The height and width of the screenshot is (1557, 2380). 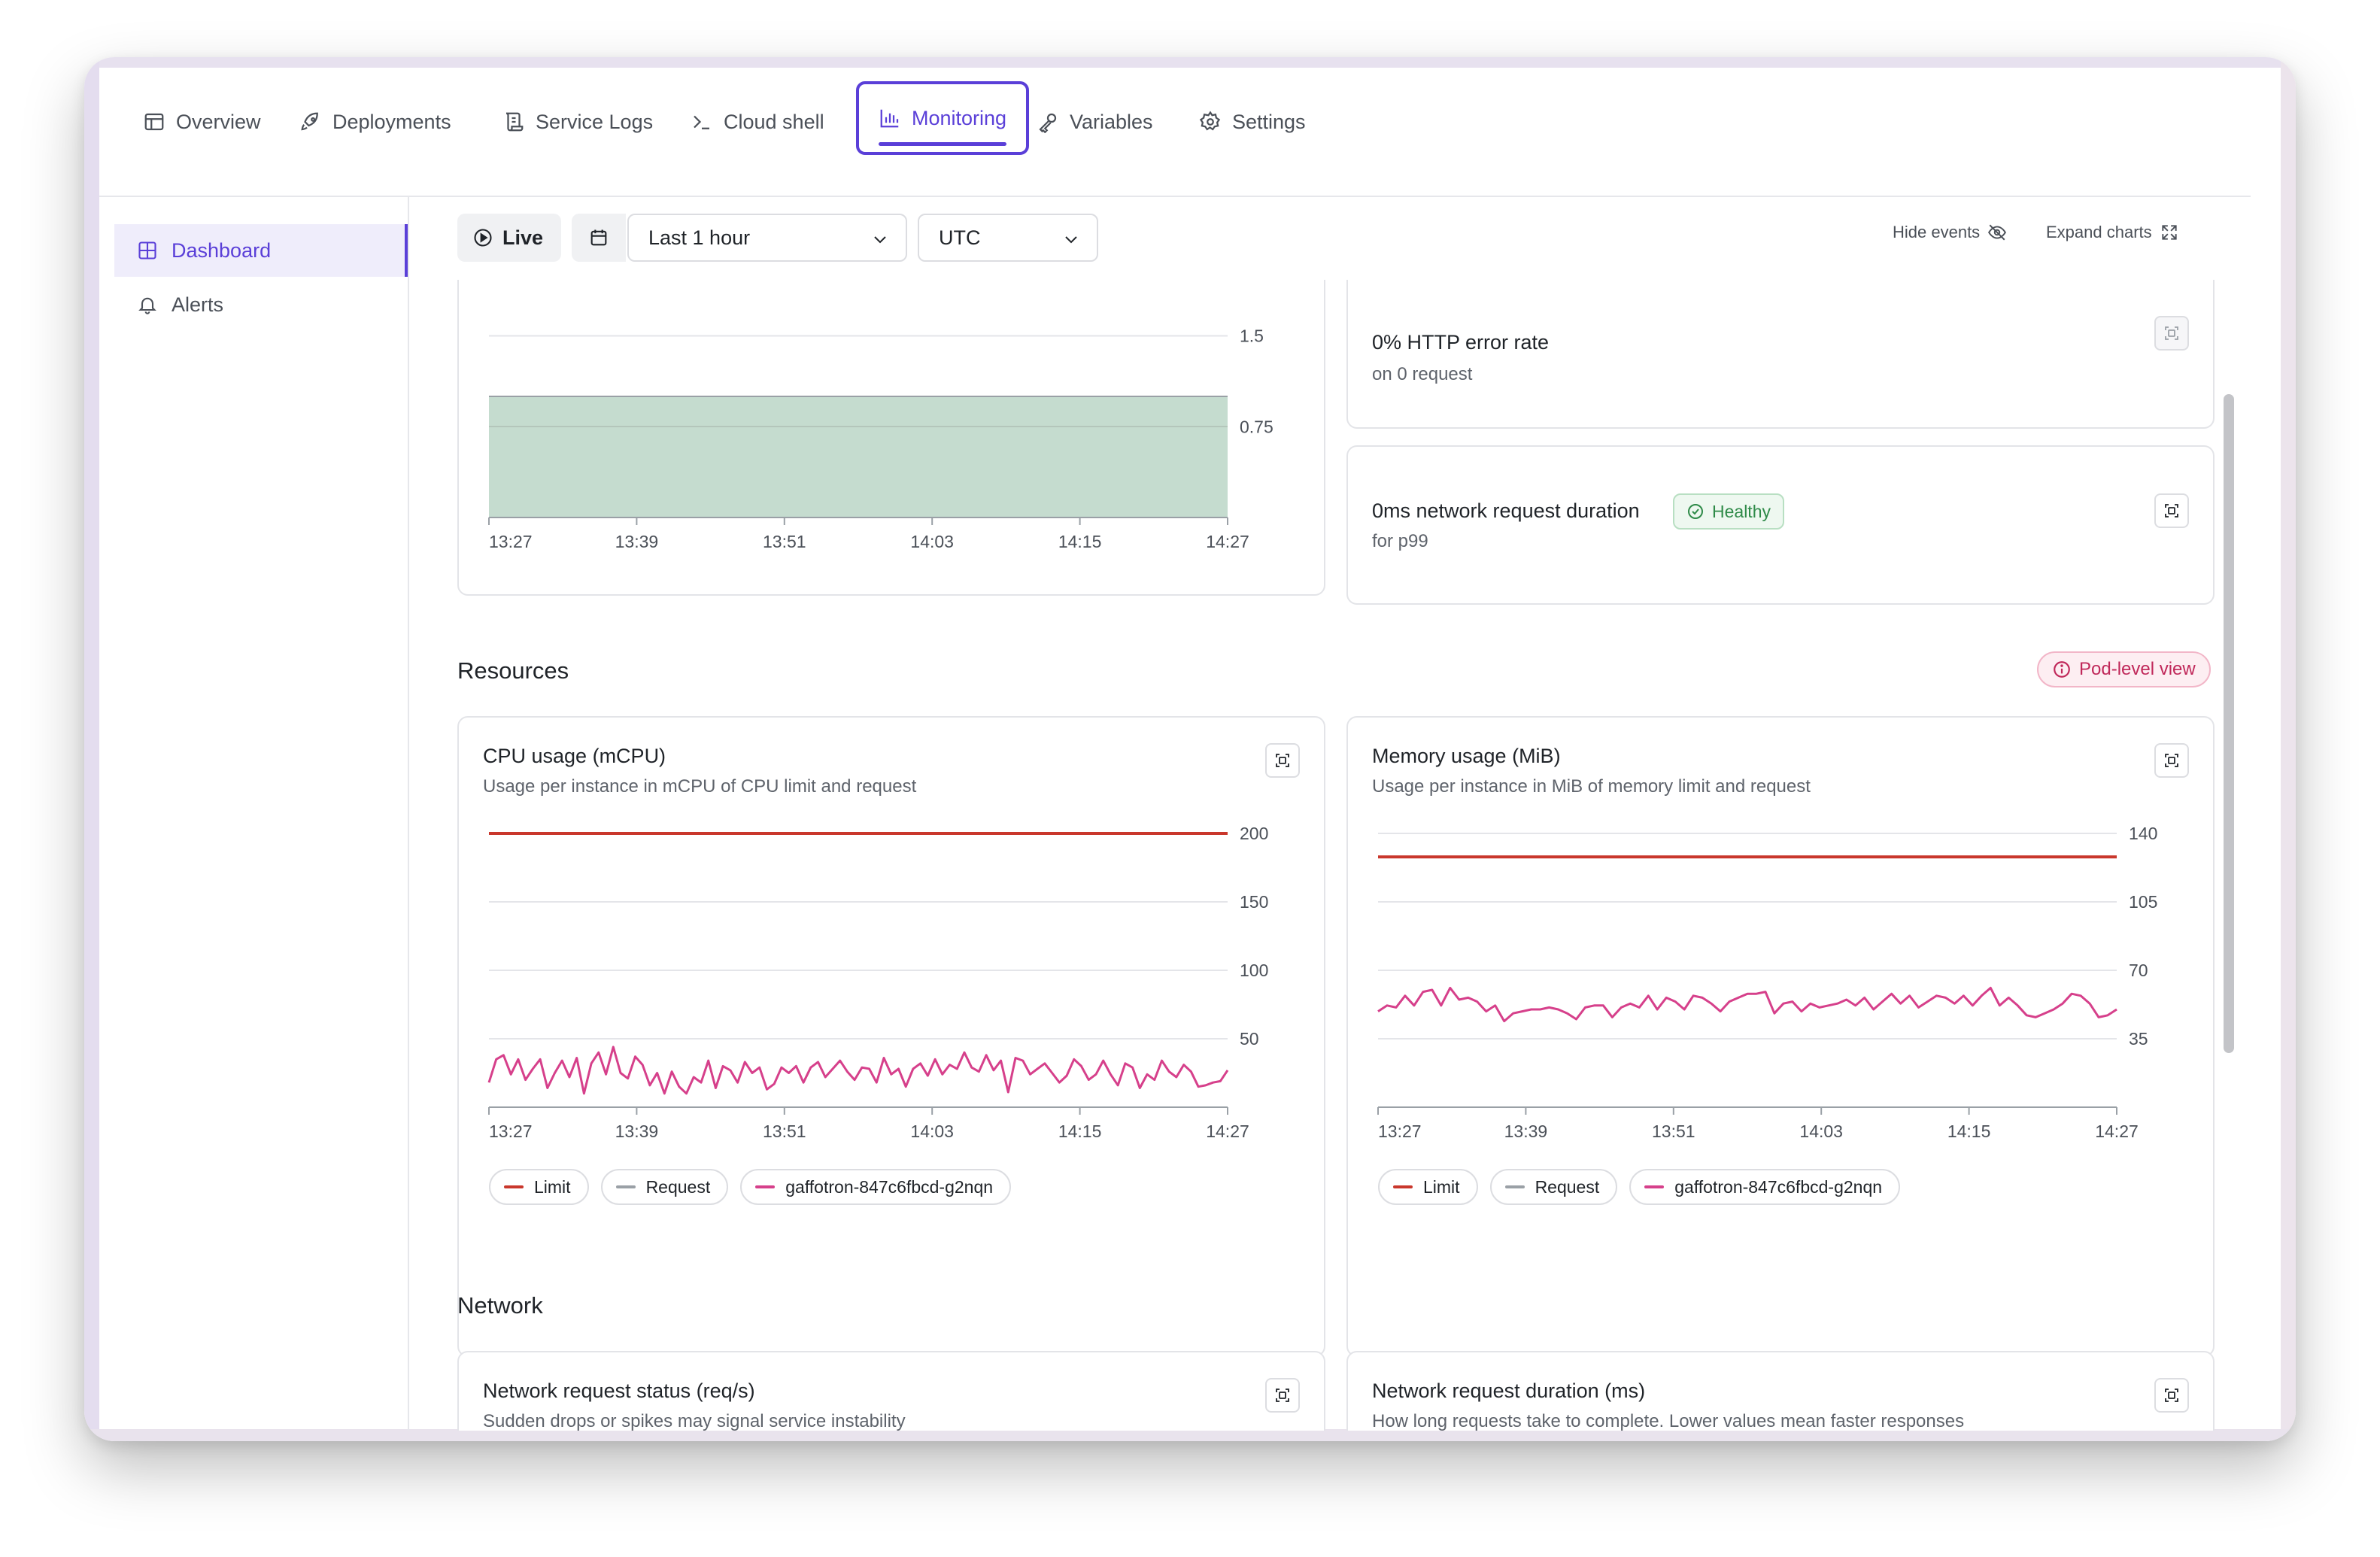 What do you see at coordinates (1695, 511) in the screenshot?
I see `check-circle-icon` at bounding box center [1695, 511].